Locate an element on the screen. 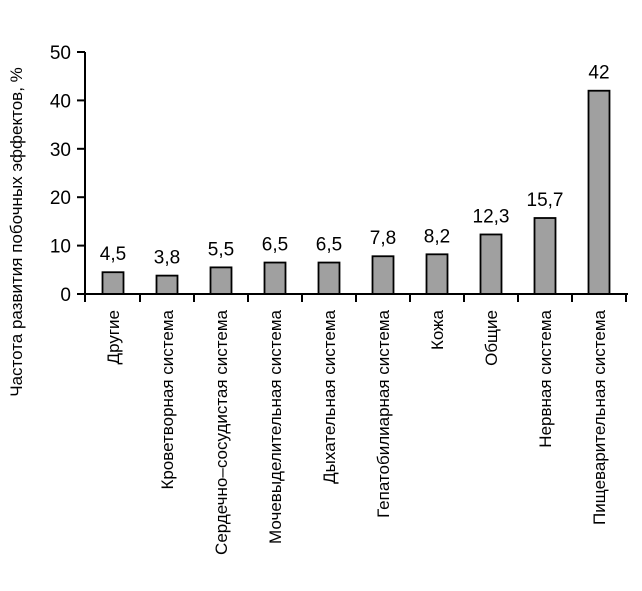  data-label: 3,8 is located at coordinates (167, 258).